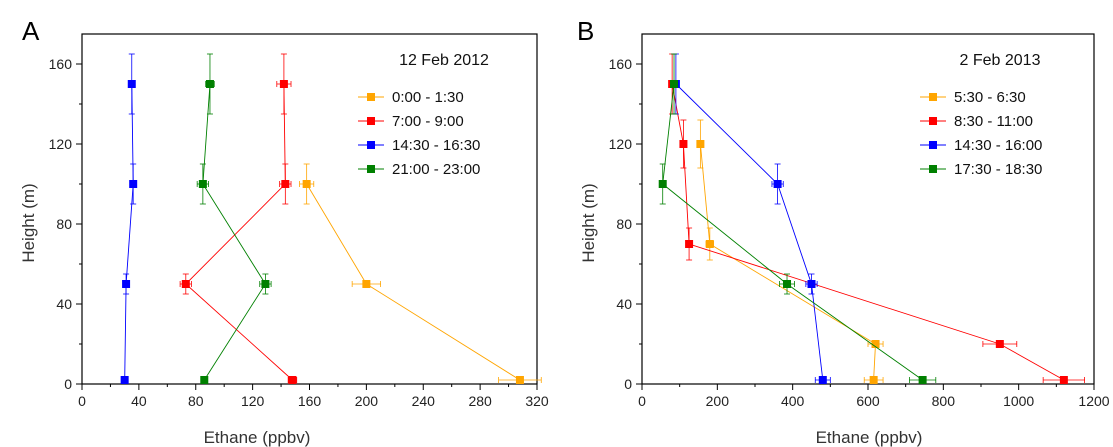 The width and height of the screenshot is (1113, 447). What do you see at coordinates (64, 304) in the screenshot?
I see `panel-a-y-tick-label: 40` at bounding box center [64, 304].